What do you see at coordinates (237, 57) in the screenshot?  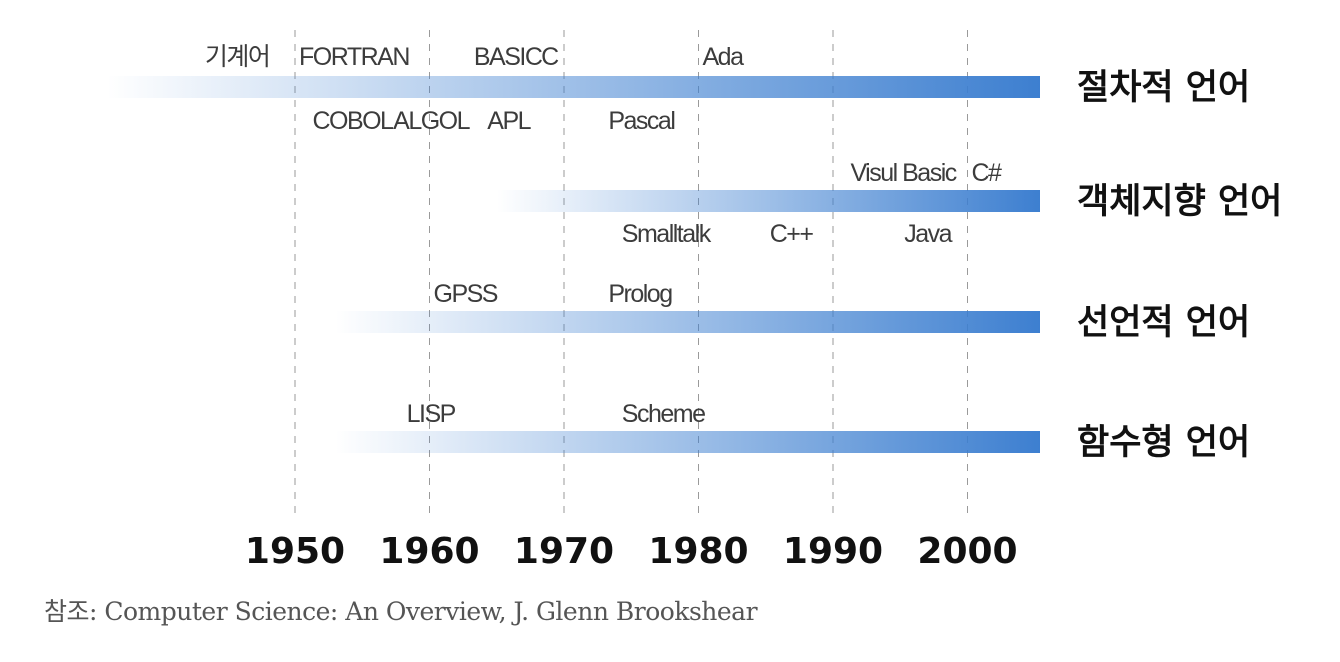 I see `language-label: 기계어` at bounding box center [237, 57].